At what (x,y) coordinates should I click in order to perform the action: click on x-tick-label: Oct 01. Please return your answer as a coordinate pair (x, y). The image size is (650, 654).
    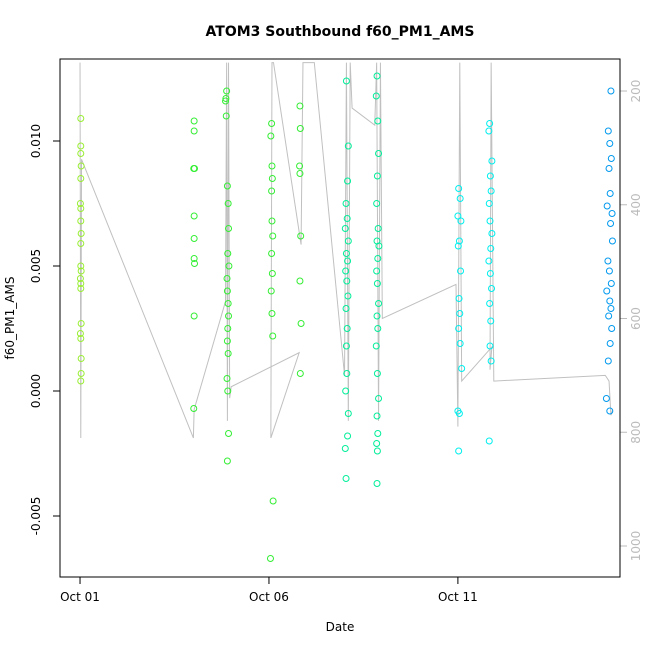
    Looking at the image, I should click on (80, 597).